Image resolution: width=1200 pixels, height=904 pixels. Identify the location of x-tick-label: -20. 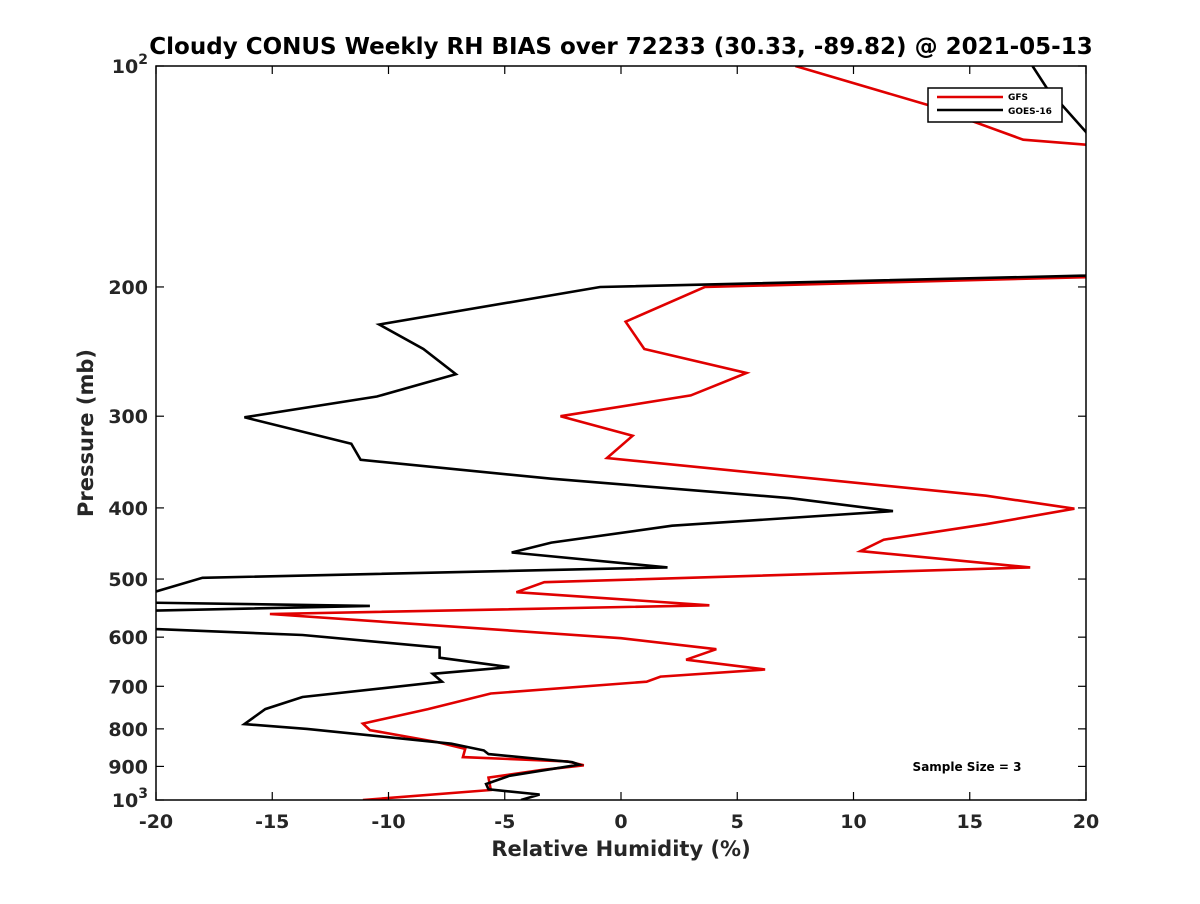
(156, 822).